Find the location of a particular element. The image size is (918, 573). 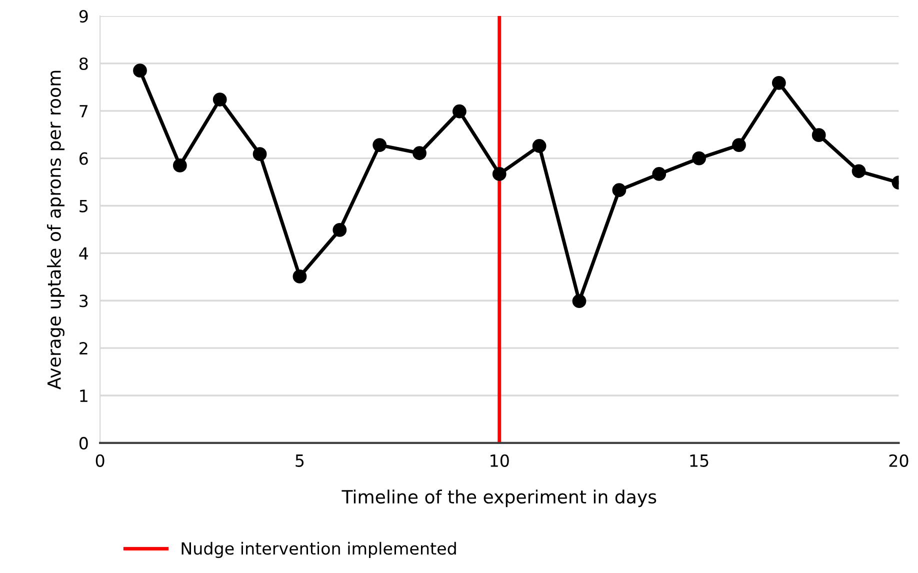

x-axis-title: Timeline of the experiment in days is located at coordinates (499, 499).